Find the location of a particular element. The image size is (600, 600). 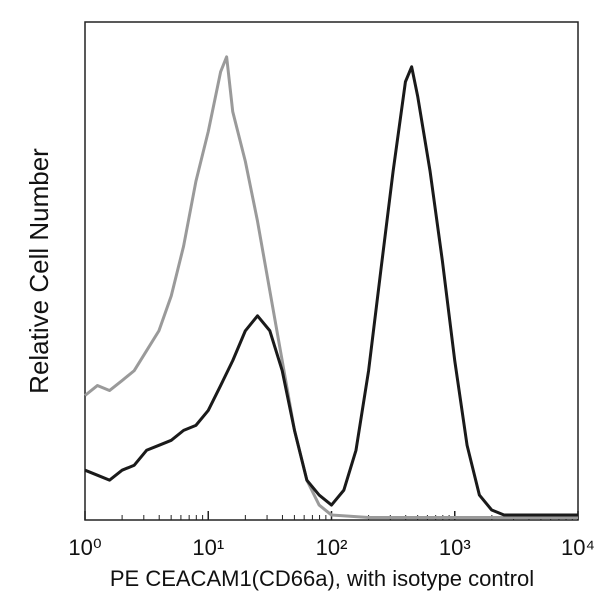

x-tick-label: 10² is located at coordinates (332, 547).